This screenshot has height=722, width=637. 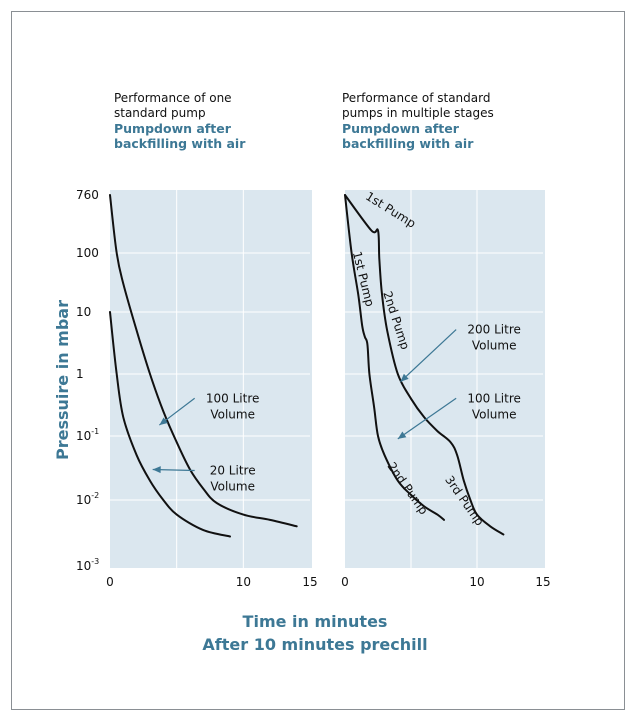 I want to click on y-tick-label: 760, so click(x=87, y=195).